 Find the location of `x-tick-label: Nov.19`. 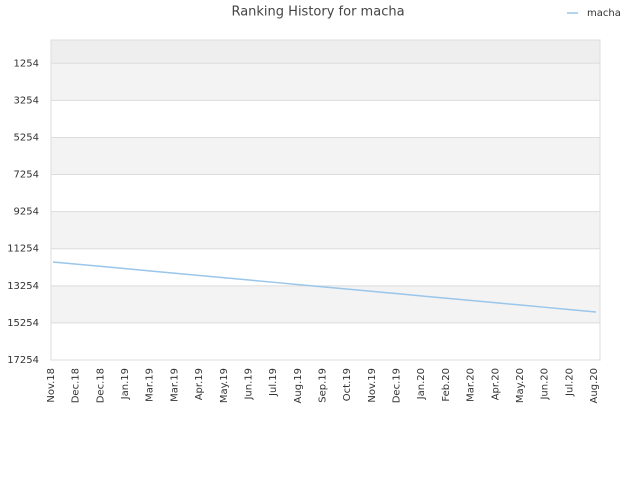

x-tick-label: Nov.19 is located at coordinates (372, 385).